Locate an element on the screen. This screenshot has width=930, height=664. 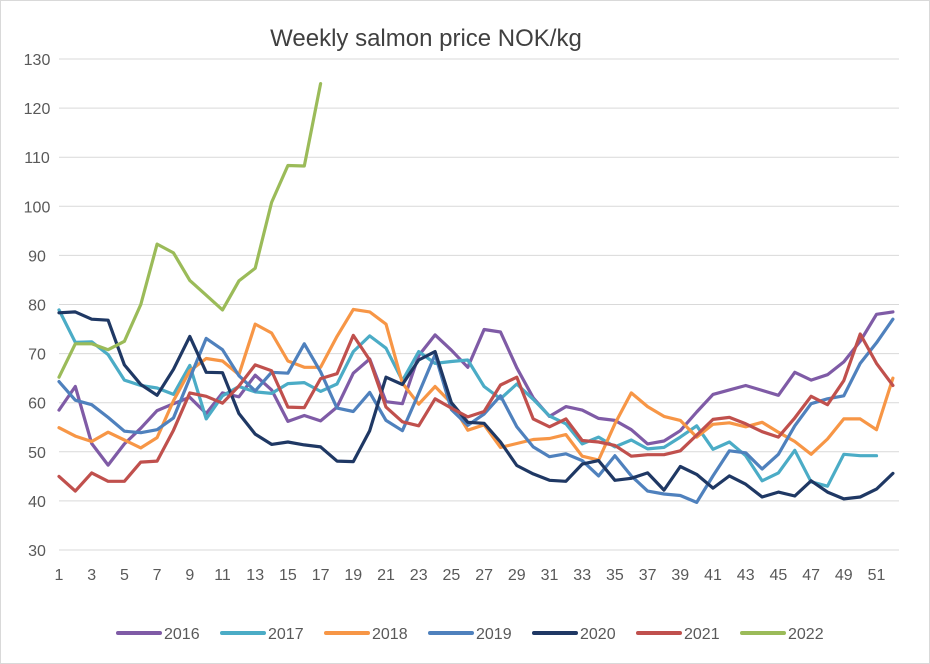
y-tick-label: 120 is located at coordinates (37, 109).